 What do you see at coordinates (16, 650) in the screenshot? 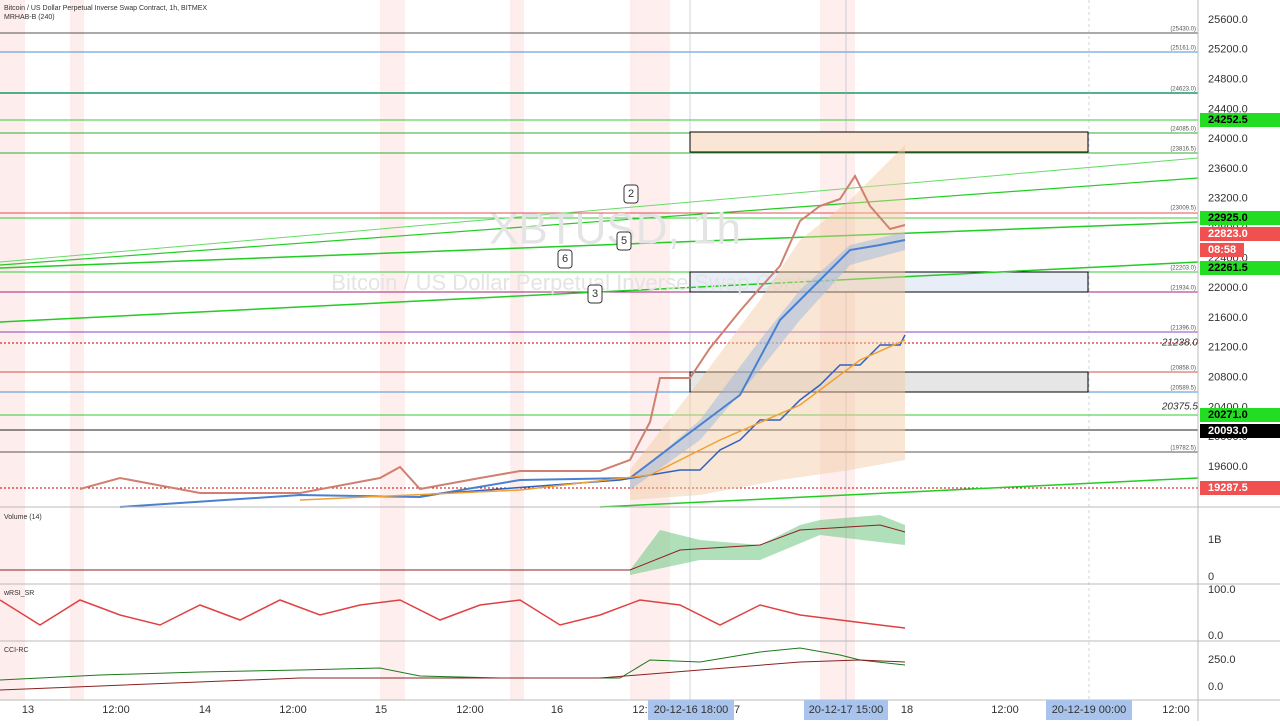
I see `pane-title: CCI-RC` at bounding box center [16, 650].